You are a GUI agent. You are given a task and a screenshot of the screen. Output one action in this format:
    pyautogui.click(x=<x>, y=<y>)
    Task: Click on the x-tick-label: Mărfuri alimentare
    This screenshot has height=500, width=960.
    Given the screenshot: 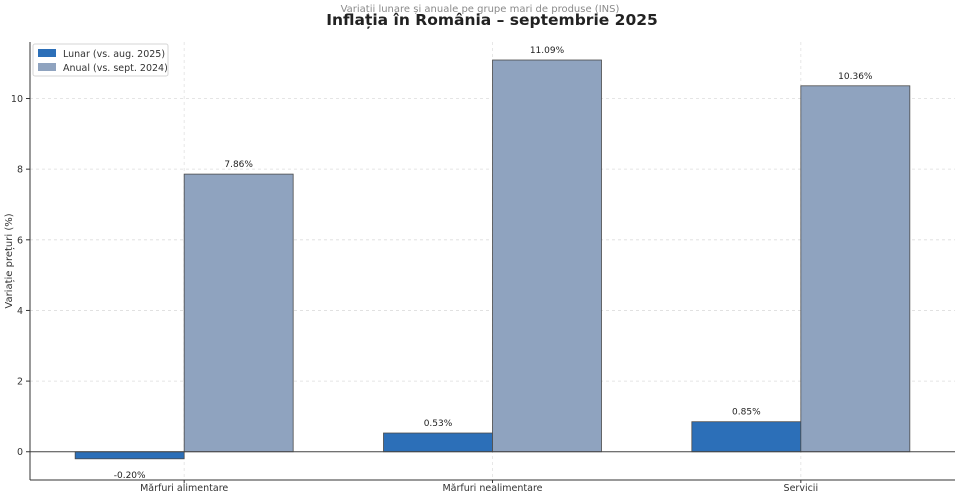 What is the action you would take?
    pyautogui.click(x=184, y=488)
    